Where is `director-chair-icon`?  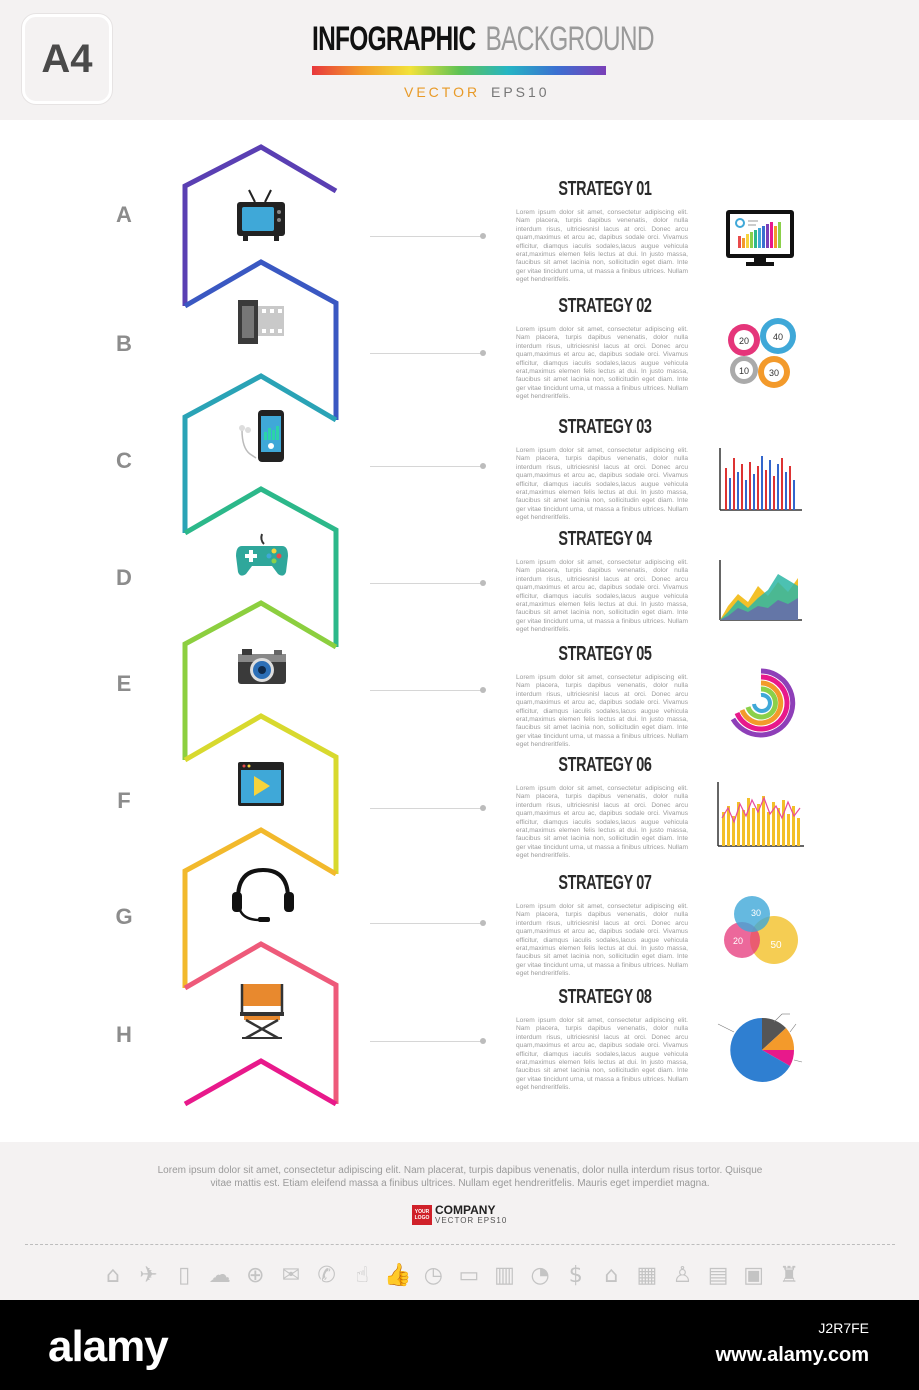 director-chair-icon is located at coordinates (262, 1012).